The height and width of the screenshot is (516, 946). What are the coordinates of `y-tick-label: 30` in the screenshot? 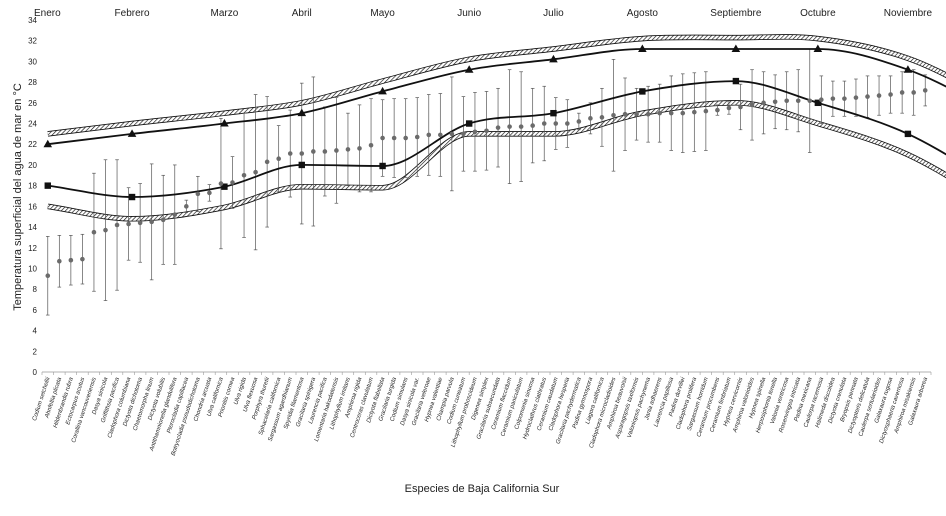 It's located at (32, 61).